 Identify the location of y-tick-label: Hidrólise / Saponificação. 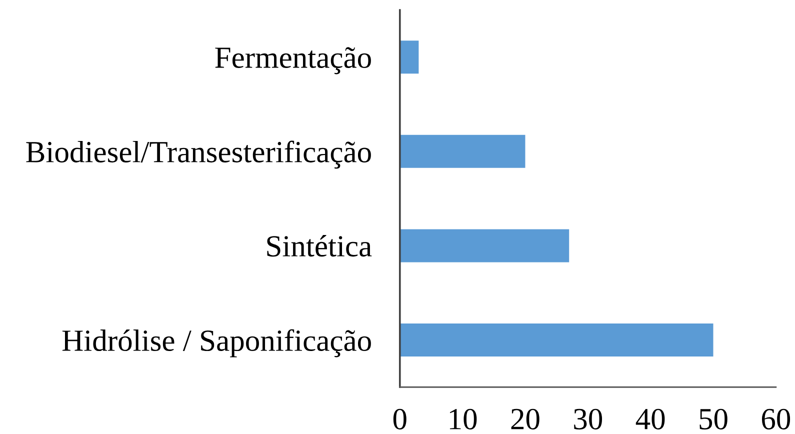
(216, 343).